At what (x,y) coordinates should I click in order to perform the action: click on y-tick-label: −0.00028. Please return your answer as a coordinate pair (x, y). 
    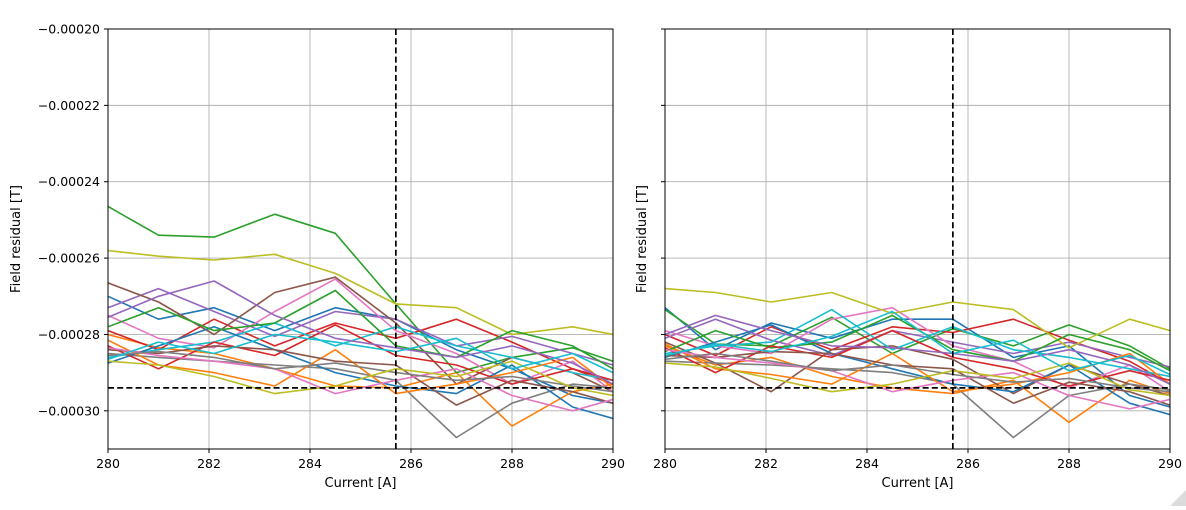
    Looking at the image, I should click on (69, 334).